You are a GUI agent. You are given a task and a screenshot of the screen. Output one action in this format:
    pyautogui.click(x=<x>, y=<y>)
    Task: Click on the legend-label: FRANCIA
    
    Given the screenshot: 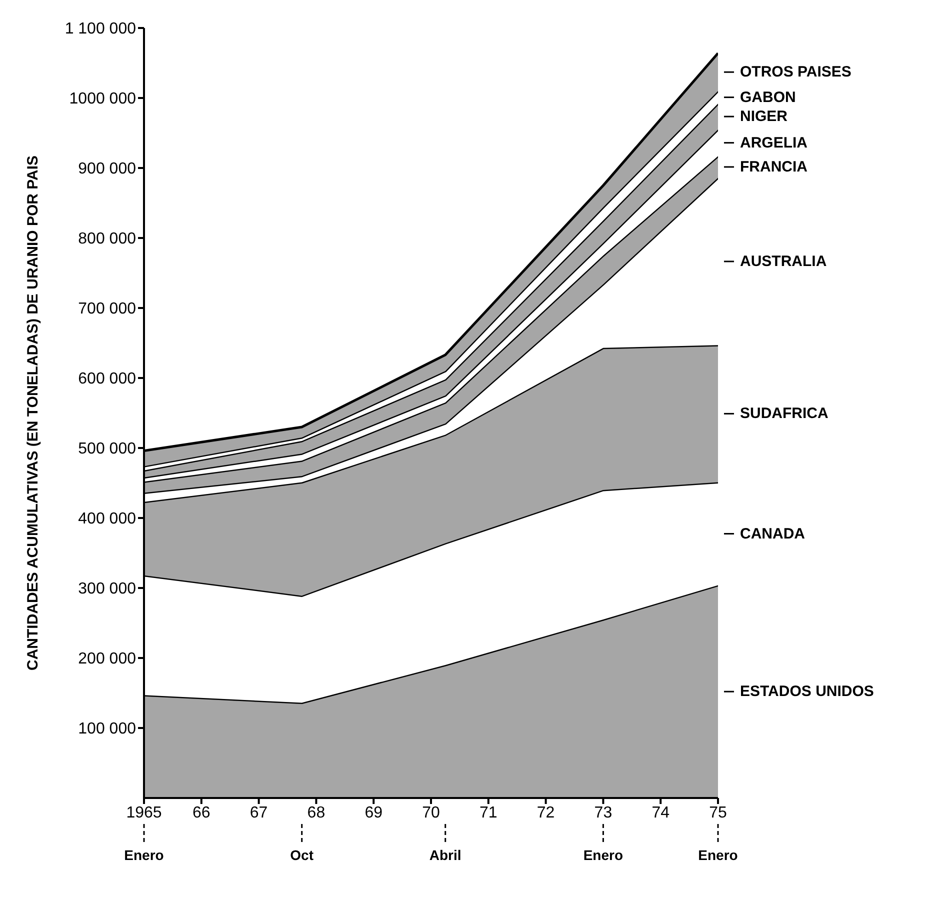 What is the action you would take?
    pyautogui.click(x=774, y=167)
    